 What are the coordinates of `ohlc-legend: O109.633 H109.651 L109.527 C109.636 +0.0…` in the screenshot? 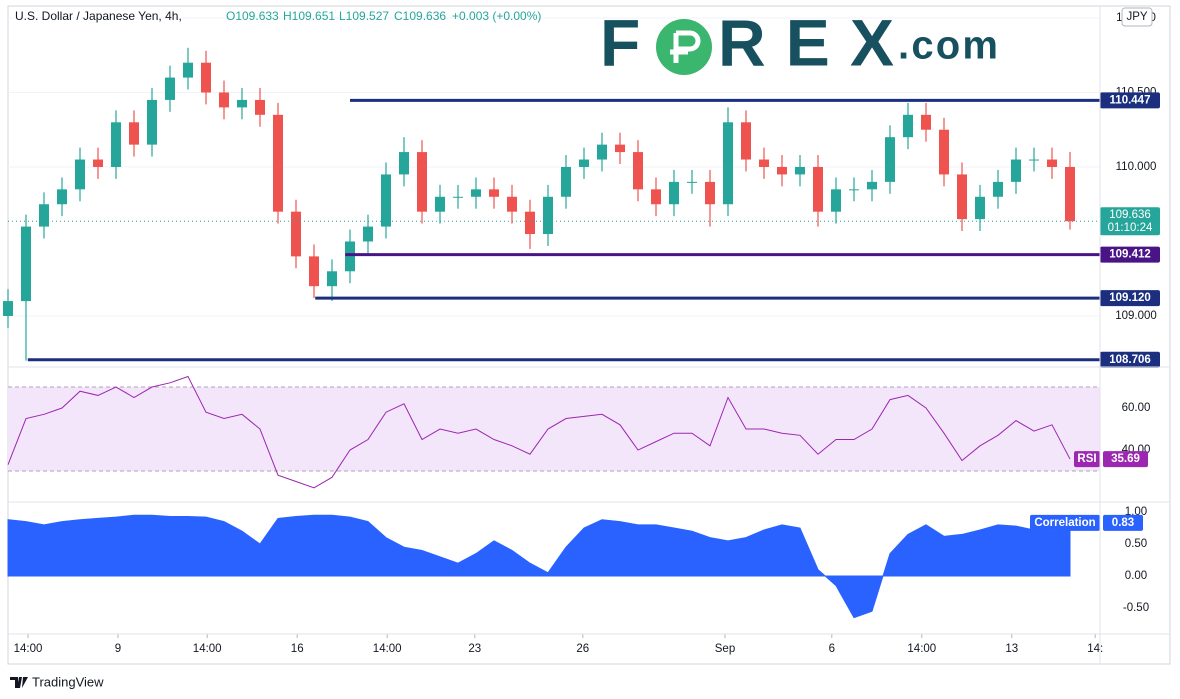 It's located at (383, 16).